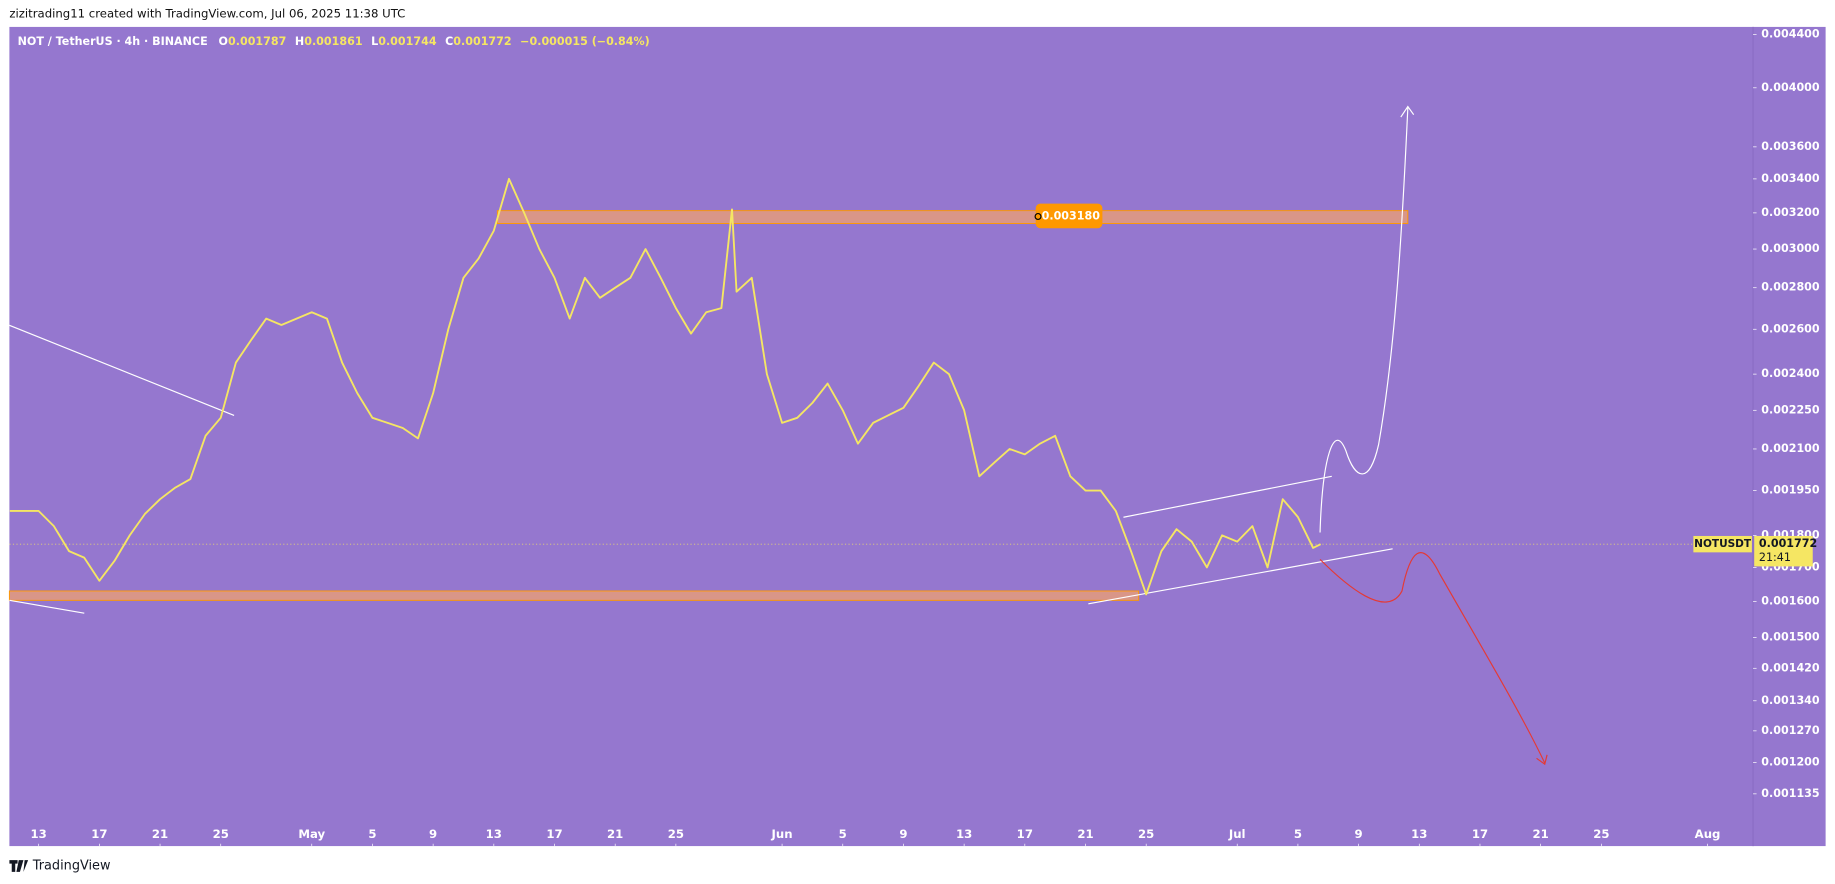 This screenshot has width=1835, height=884. I want to click on low-label: L, so click(374, 41).